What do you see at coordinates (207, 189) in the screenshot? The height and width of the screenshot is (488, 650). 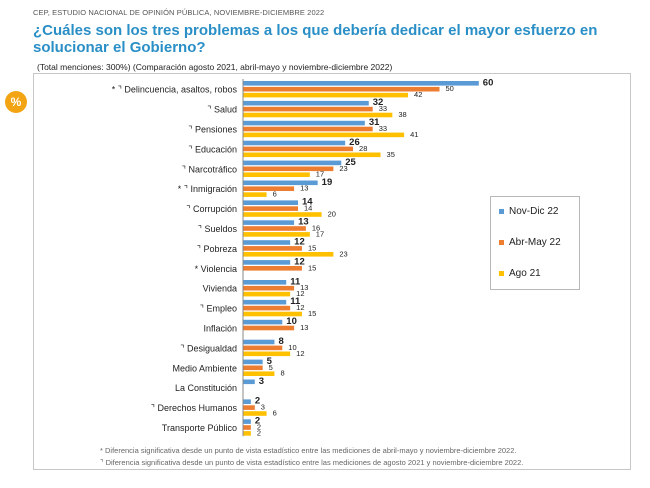 I see `category-label: * ⌝ Inmigración` at bounding box center [207, 189].